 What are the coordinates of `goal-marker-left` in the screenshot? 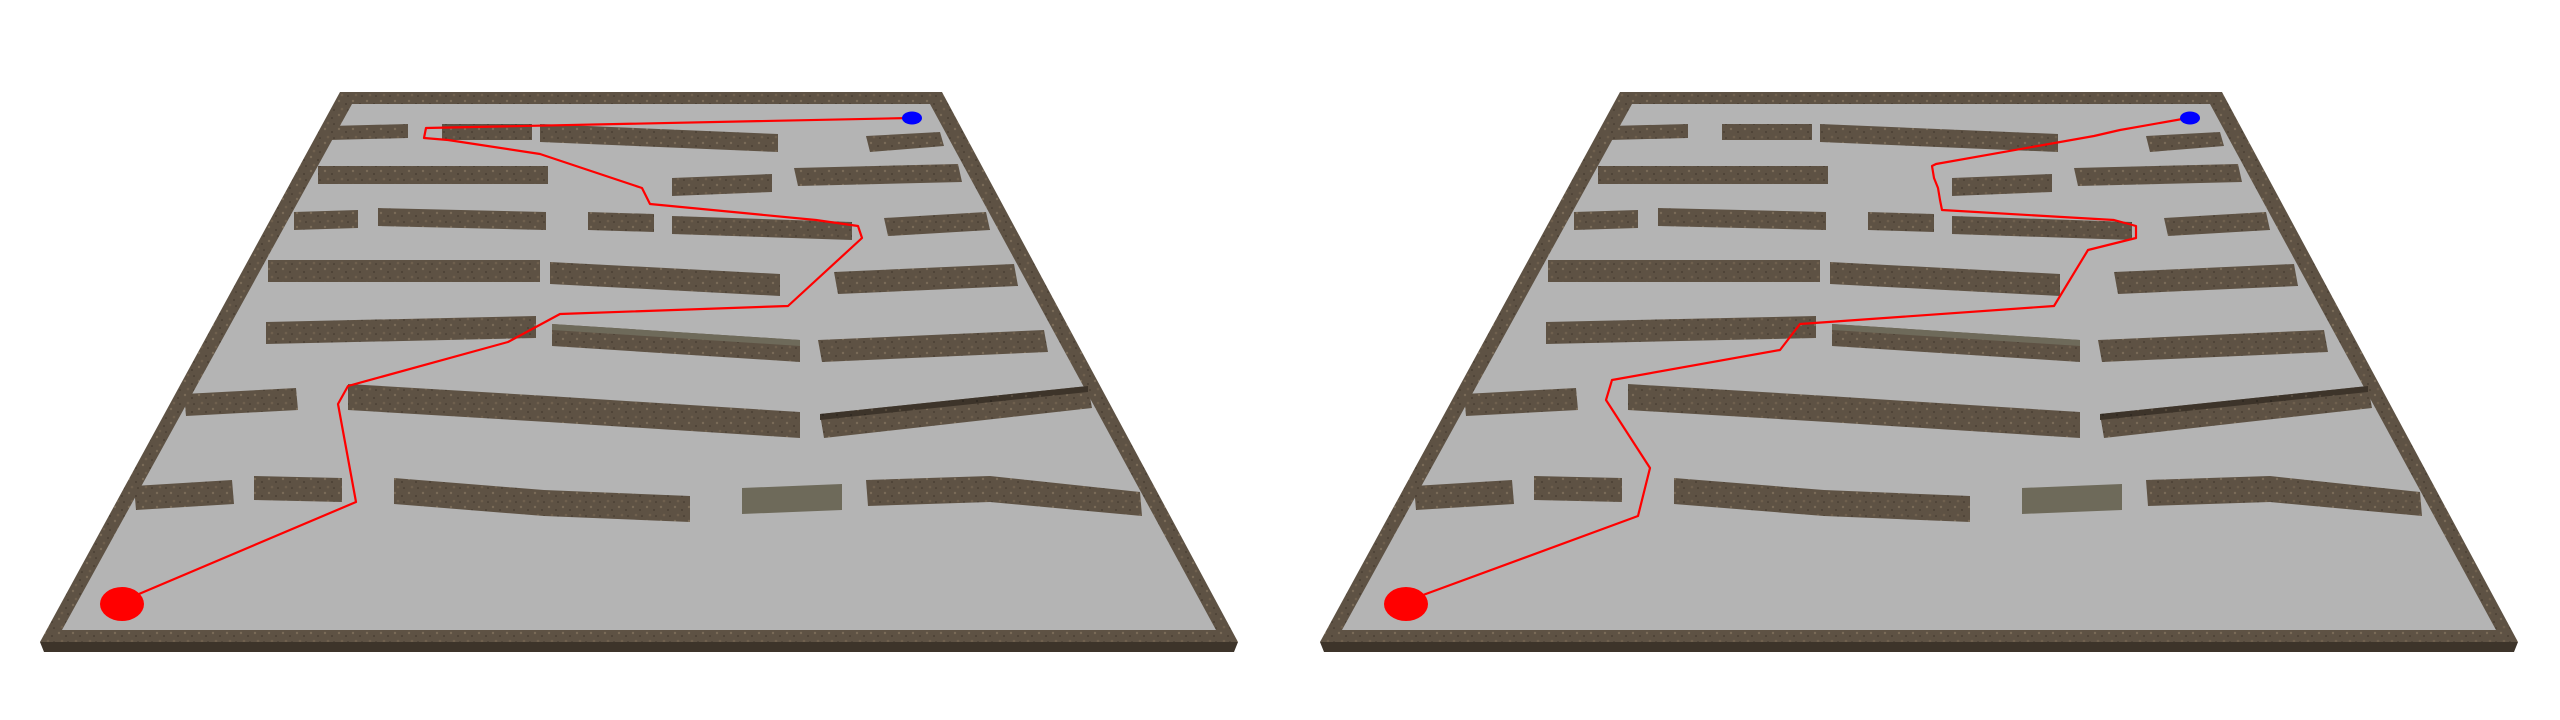 It's located at (912, 118).